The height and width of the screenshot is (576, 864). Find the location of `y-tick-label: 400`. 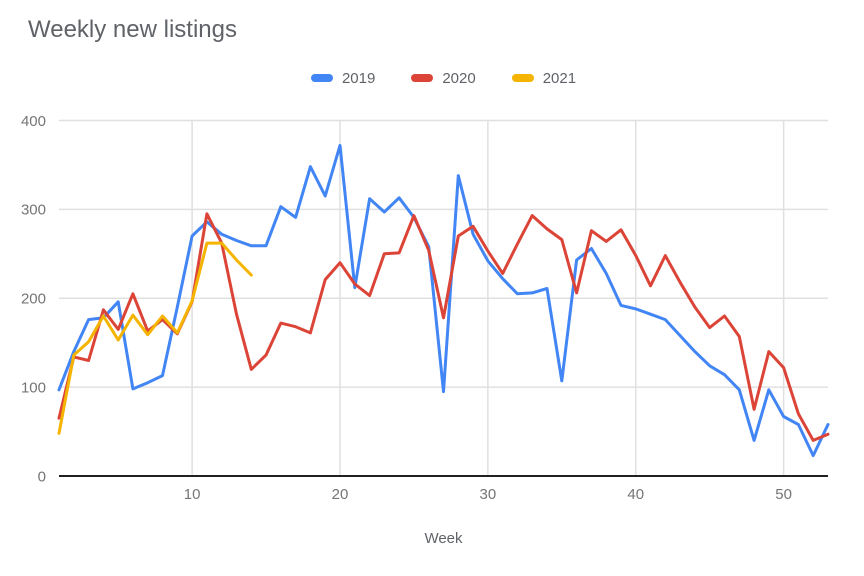

y-tick-label: 400 is located at coordinates (33, 121).